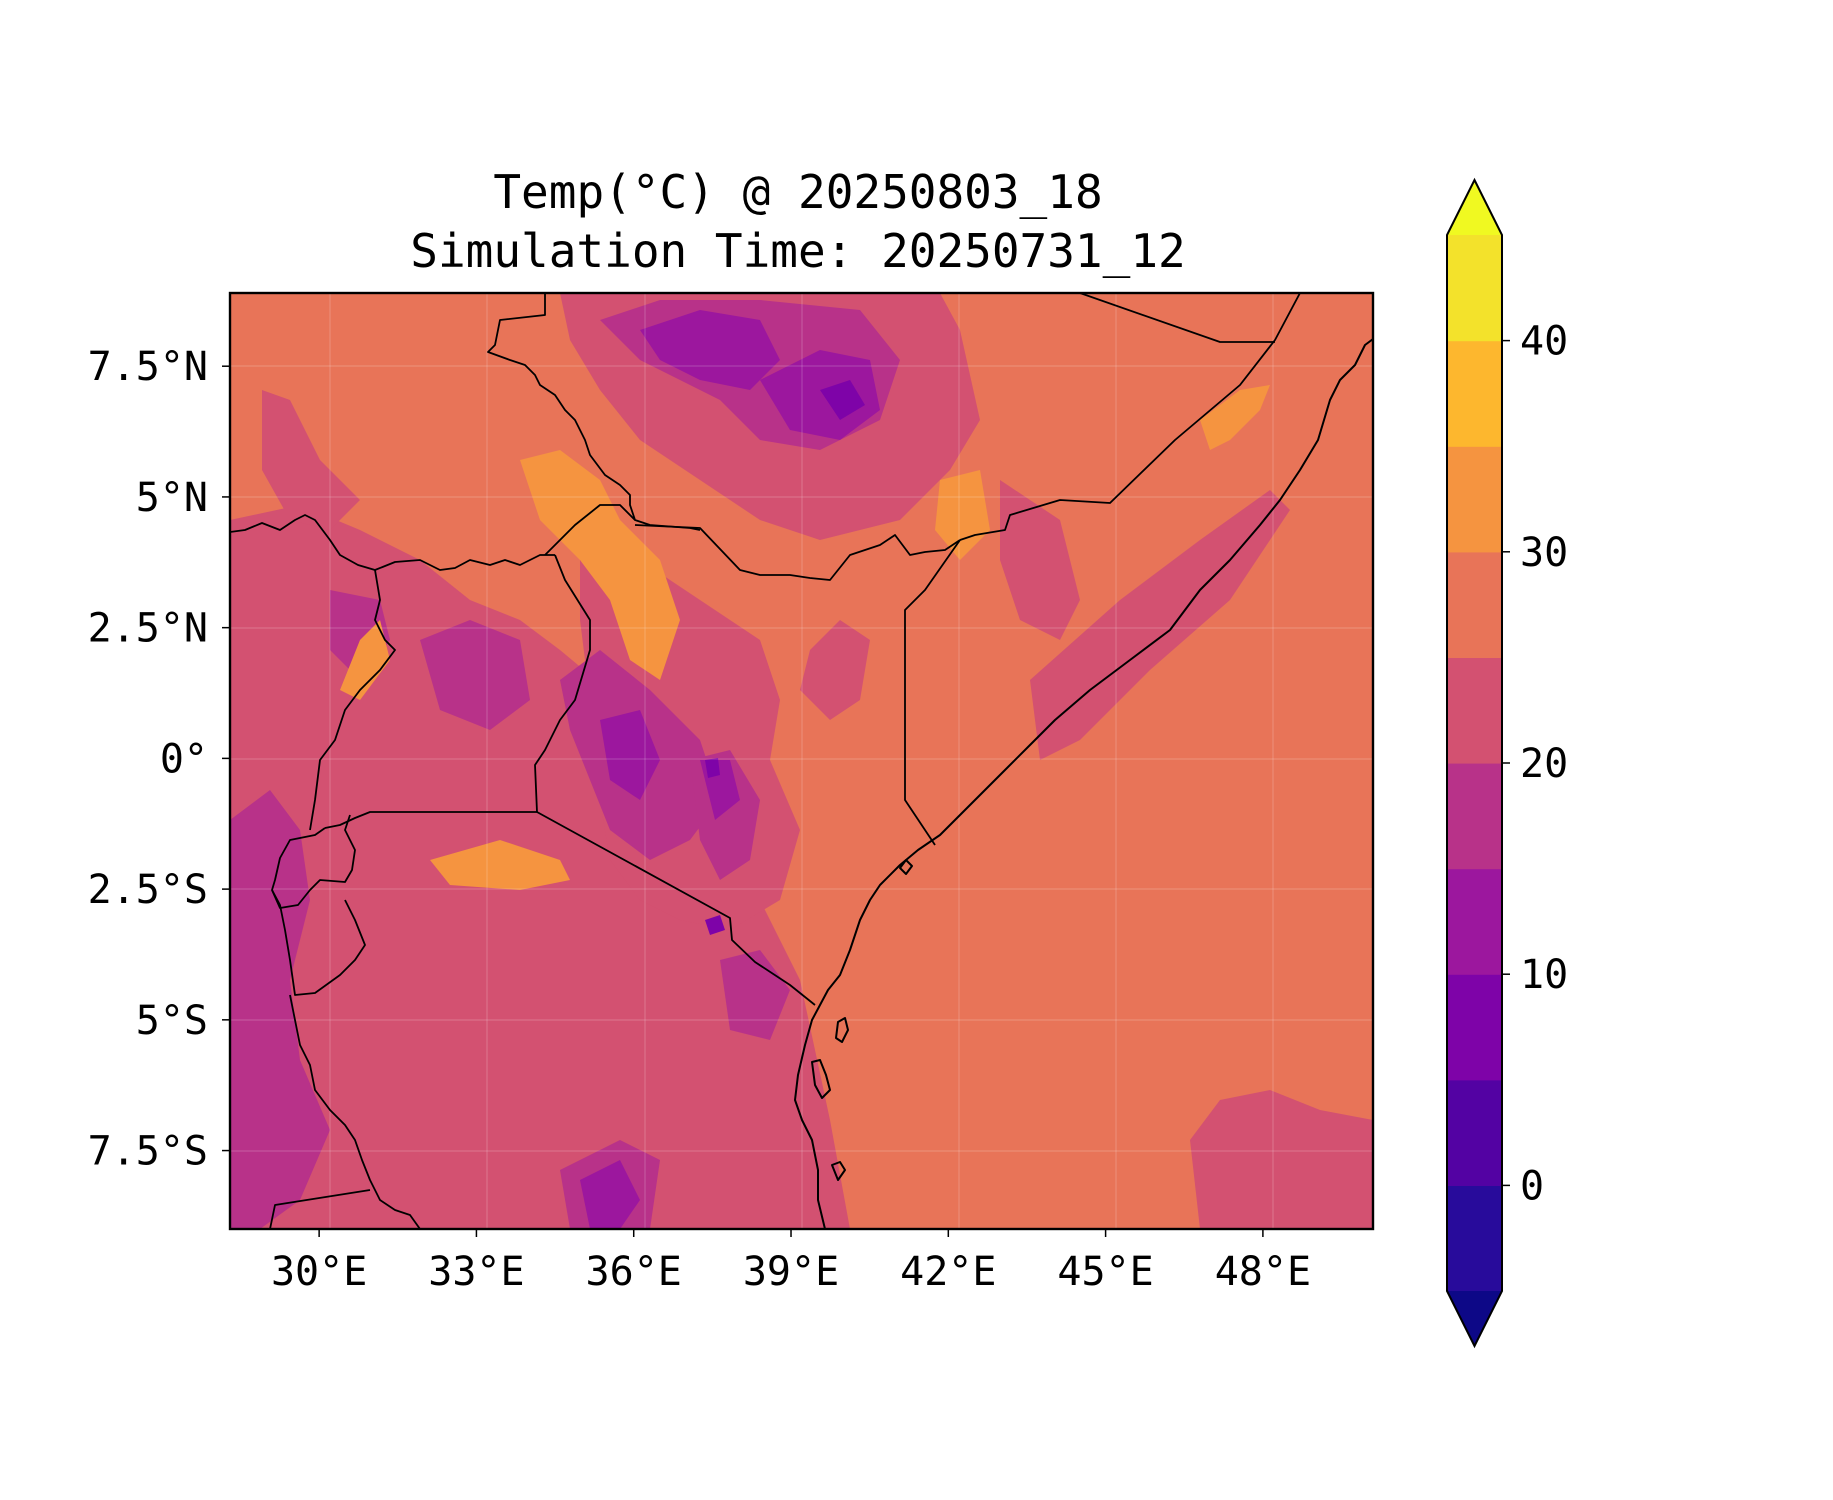 The width and height of the screenshot is (1833, 1500). What do you see at coordinates (906, 867) in the screenshot?
I see `island-lamu` at bounding box center [906, 867].